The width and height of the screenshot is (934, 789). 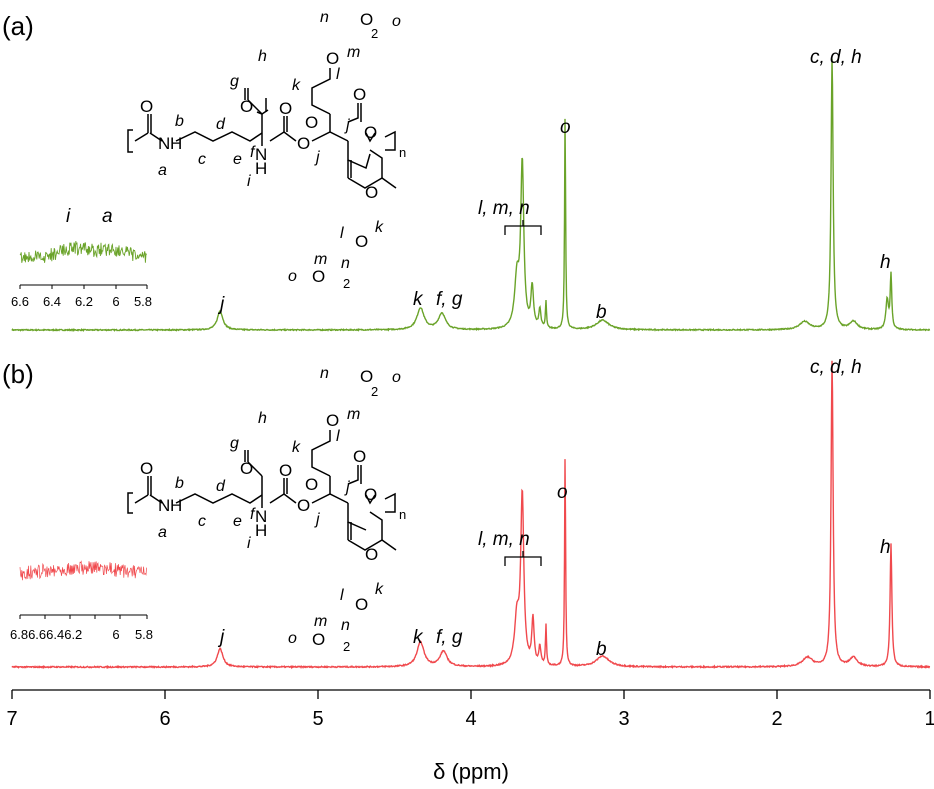 I want to click on structure-b, so click(x=262, y=490).